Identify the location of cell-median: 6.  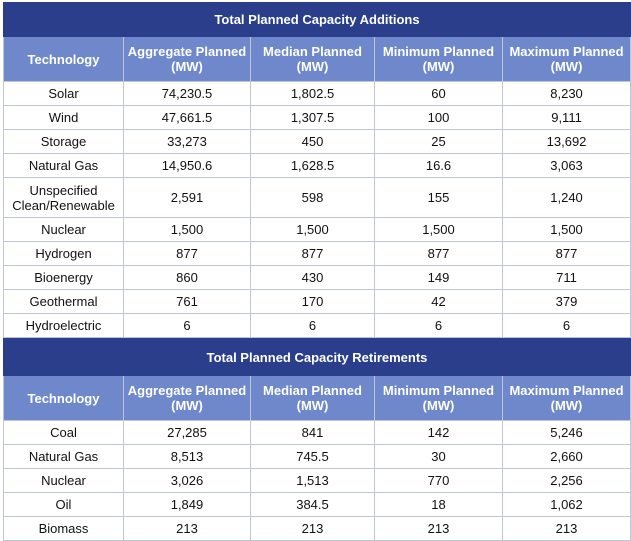
(312, 325).